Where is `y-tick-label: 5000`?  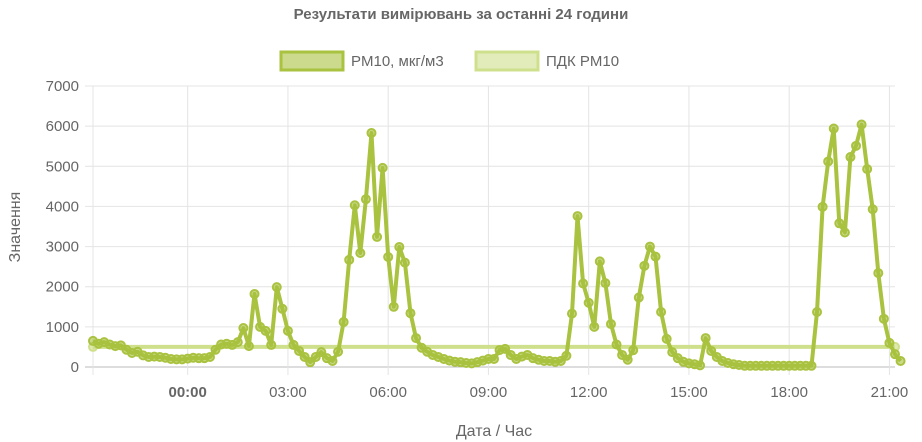
y-tick-label: 5000 is located at coordinates (62, 166).